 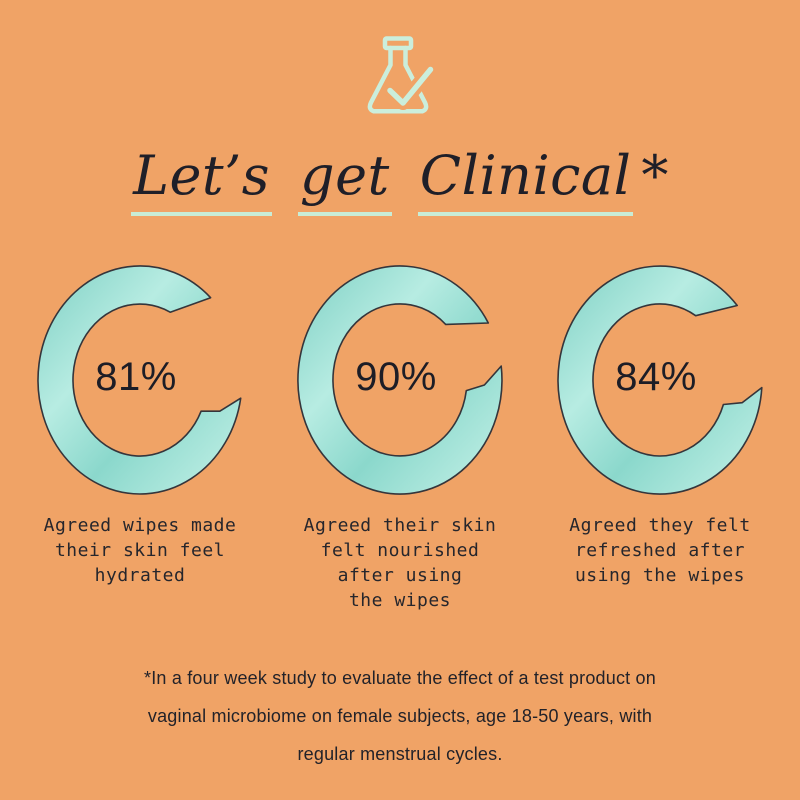 I want to click on gauge-value: 84%, so click(x=656, y=377).